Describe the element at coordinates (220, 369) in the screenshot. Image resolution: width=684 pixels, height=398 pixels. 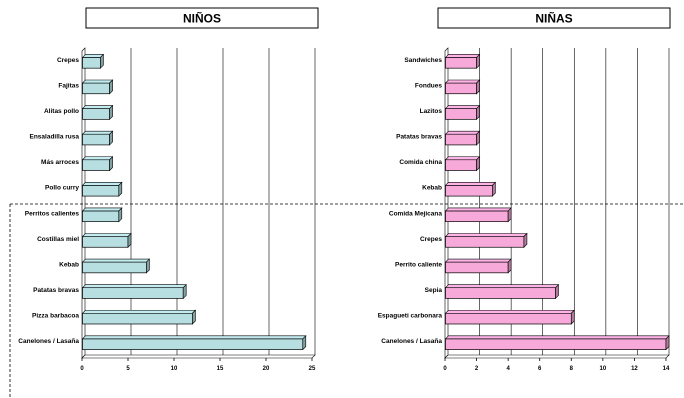
I see `boys-x-tick-label: 15` at that location.